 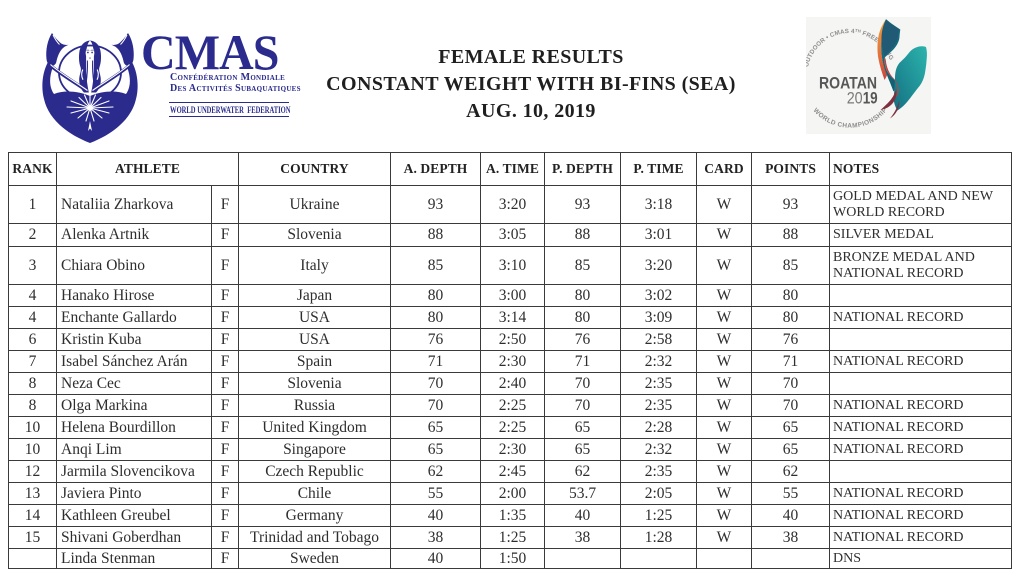 I want to click on svg-text: 20, so click(x=855, y=98).